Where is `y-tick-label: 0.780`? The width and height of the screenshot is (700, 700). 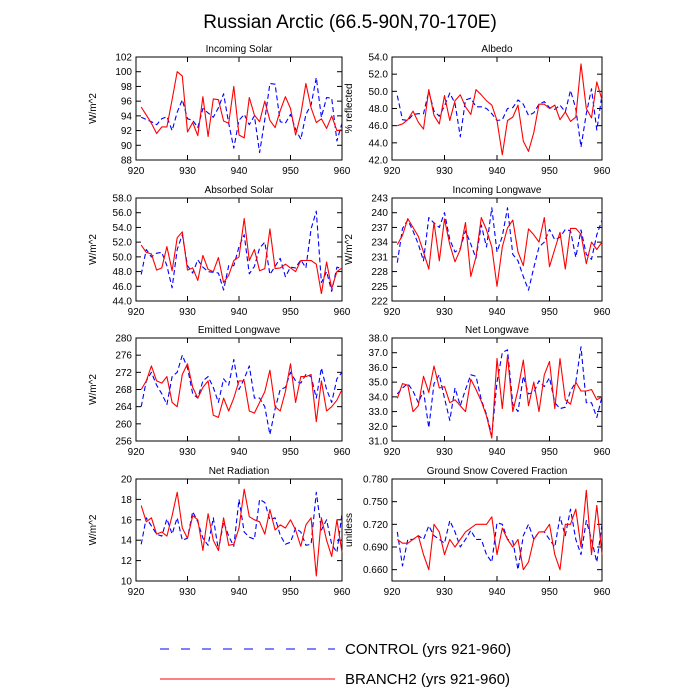
y-tick-label: 0.780 is located at coordinates (375, 480).